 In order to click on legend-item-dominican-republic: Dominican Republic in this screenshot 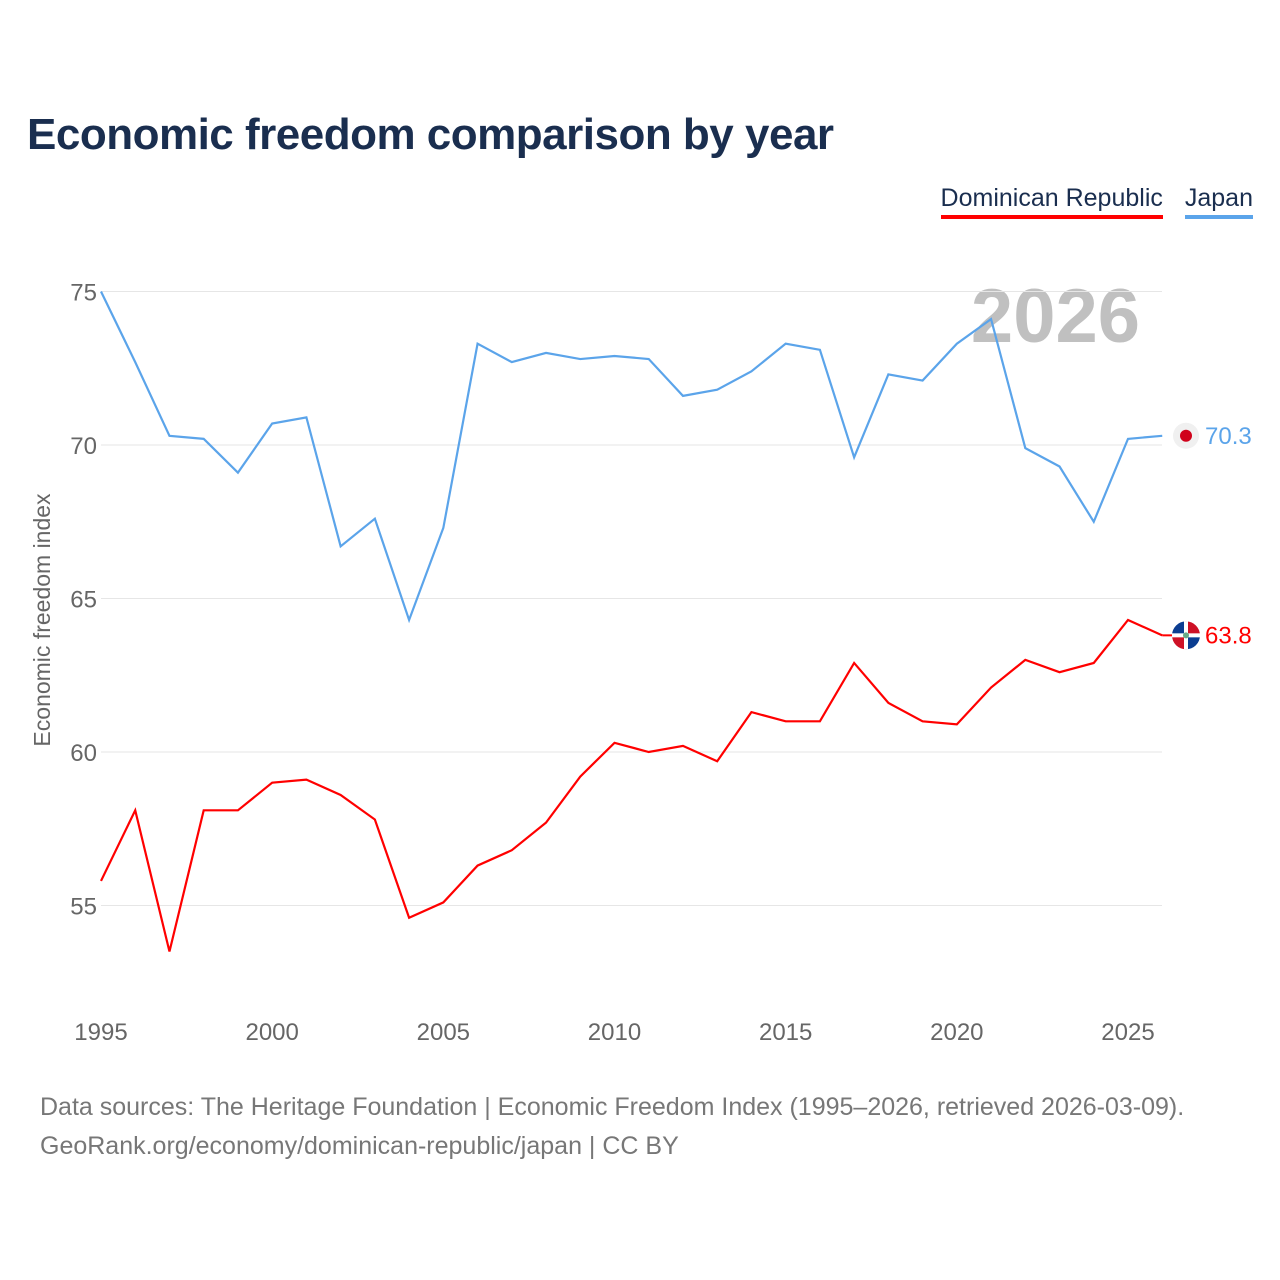, I will do `click(1051, 201)`.